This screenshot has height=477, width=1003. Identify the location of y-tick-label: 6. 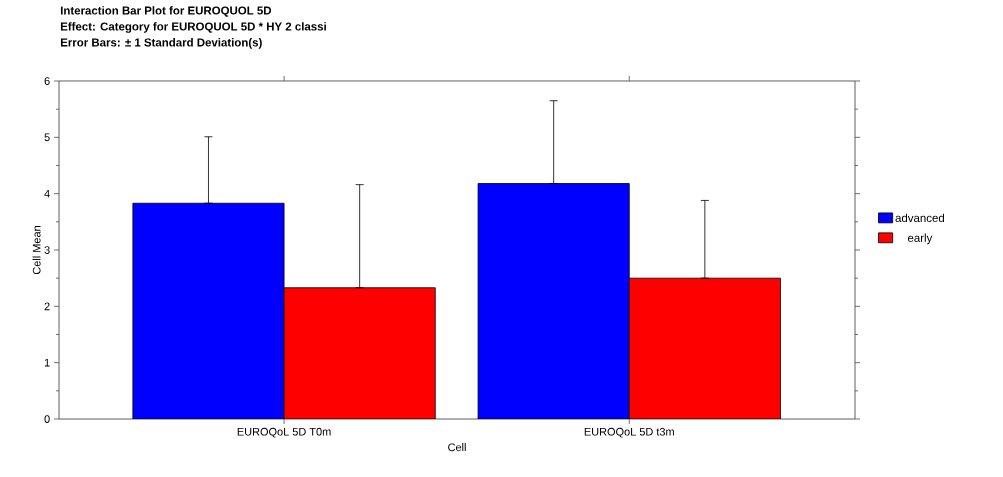
(47, 81).